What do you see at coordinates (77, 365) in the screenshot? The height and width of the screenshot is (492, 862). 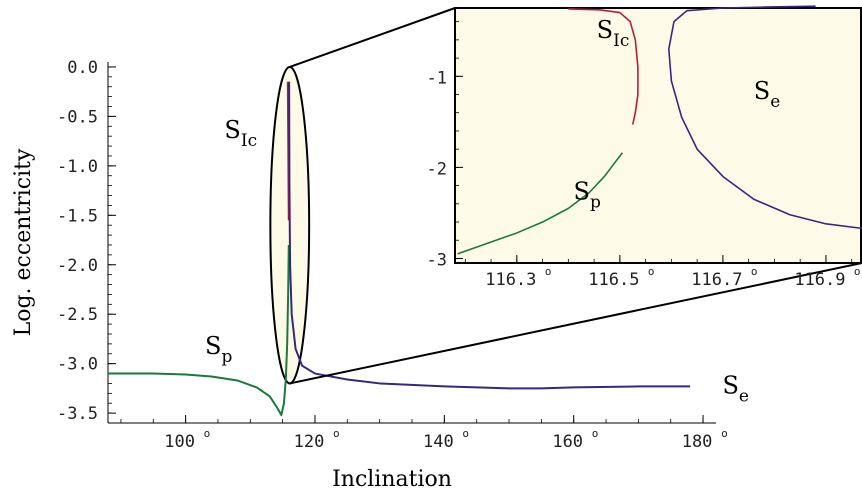 I see `main-y-tick-label: -3.0` at bounding box center [77, 365].